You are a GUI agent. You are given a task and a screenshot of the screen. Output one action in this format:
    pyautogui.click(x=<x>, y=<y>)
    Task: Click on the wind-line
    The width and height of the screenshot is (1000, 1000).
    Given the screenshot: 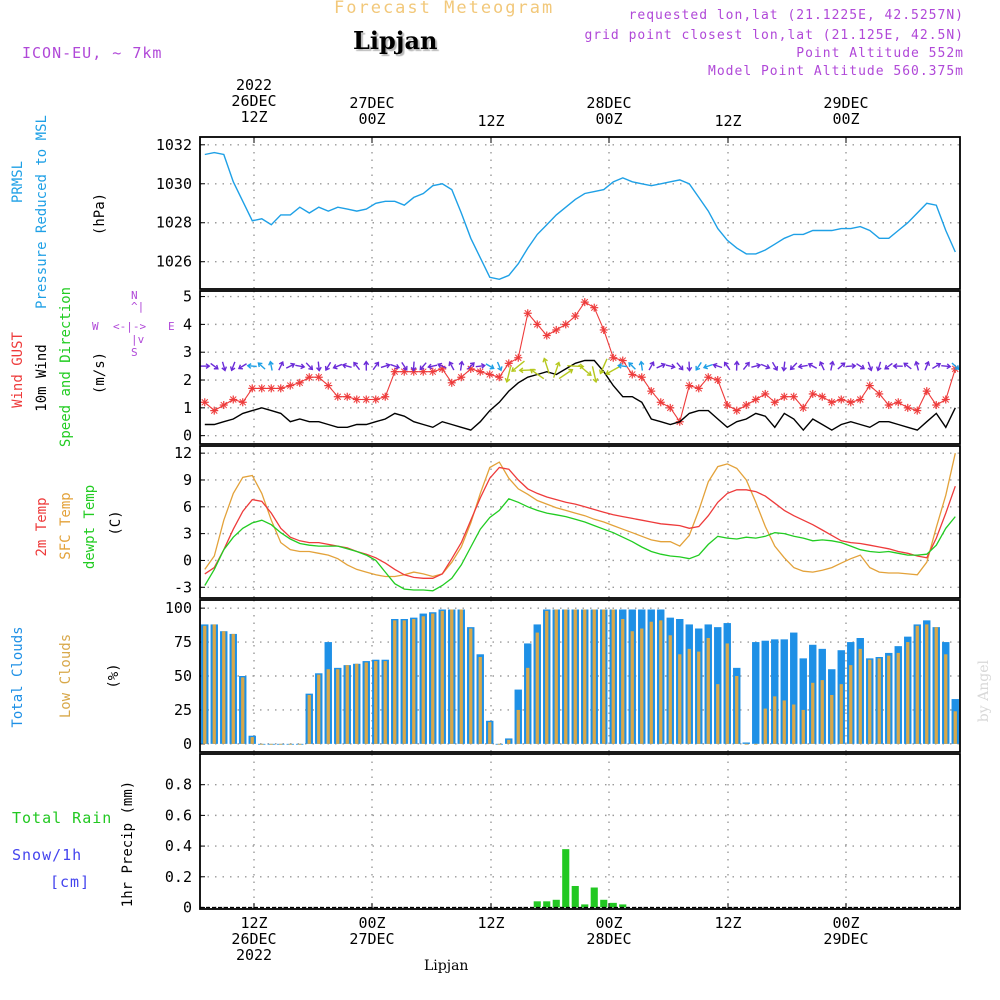 What is the action you would take?
    pyautogui.click(x=580, y=395)
    